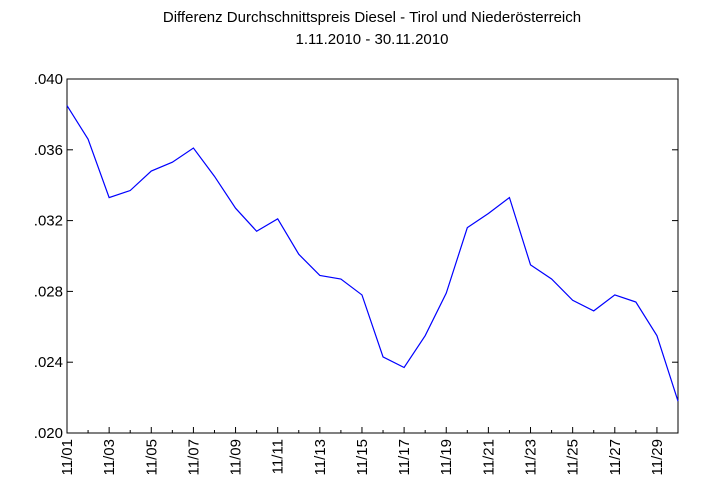 The height and width of the screenshot is (486, 719). Describe the element at coordinates (193, 457) in the screenshot. I see `x-tick-label: 11/07` at that location.